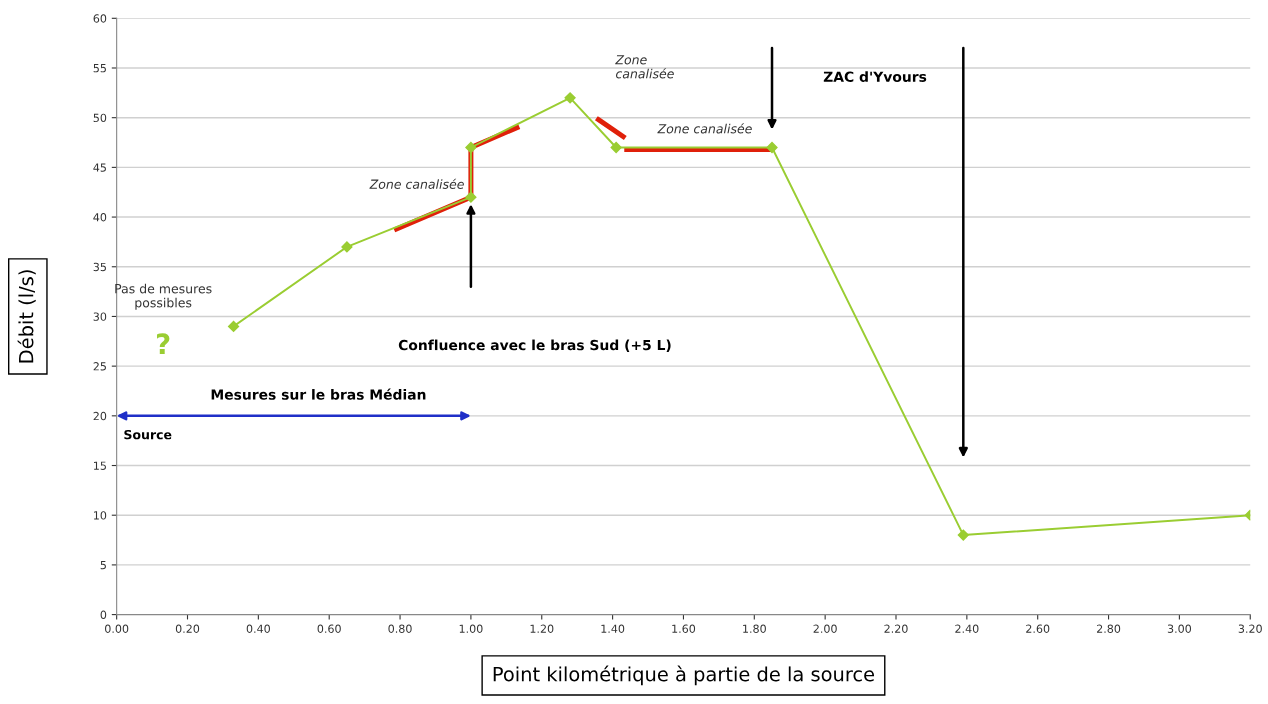 Image resolution: width=1268 pixels, height=704 pixels. I want to click on x-tick-label: 1.60, so click(684, 628).